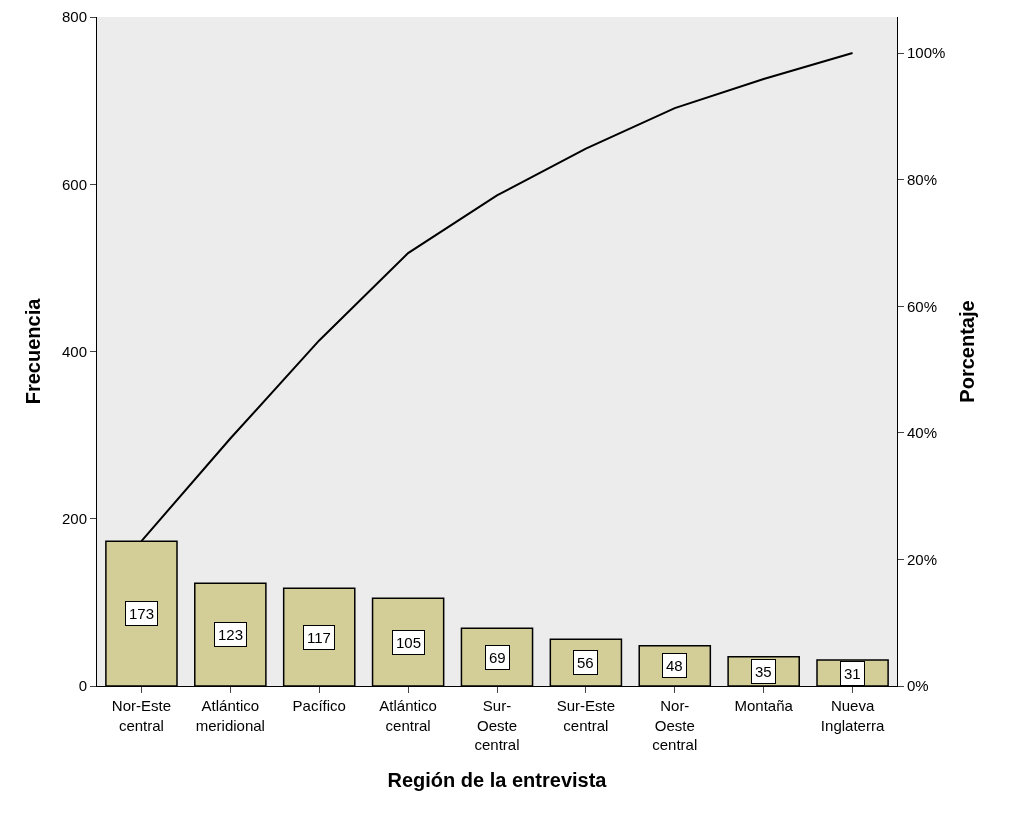  What do you see at coordinates (926, 53) in the screenshot?
I see `y2-tick-label: 100%` at bounding box center [926, 53].